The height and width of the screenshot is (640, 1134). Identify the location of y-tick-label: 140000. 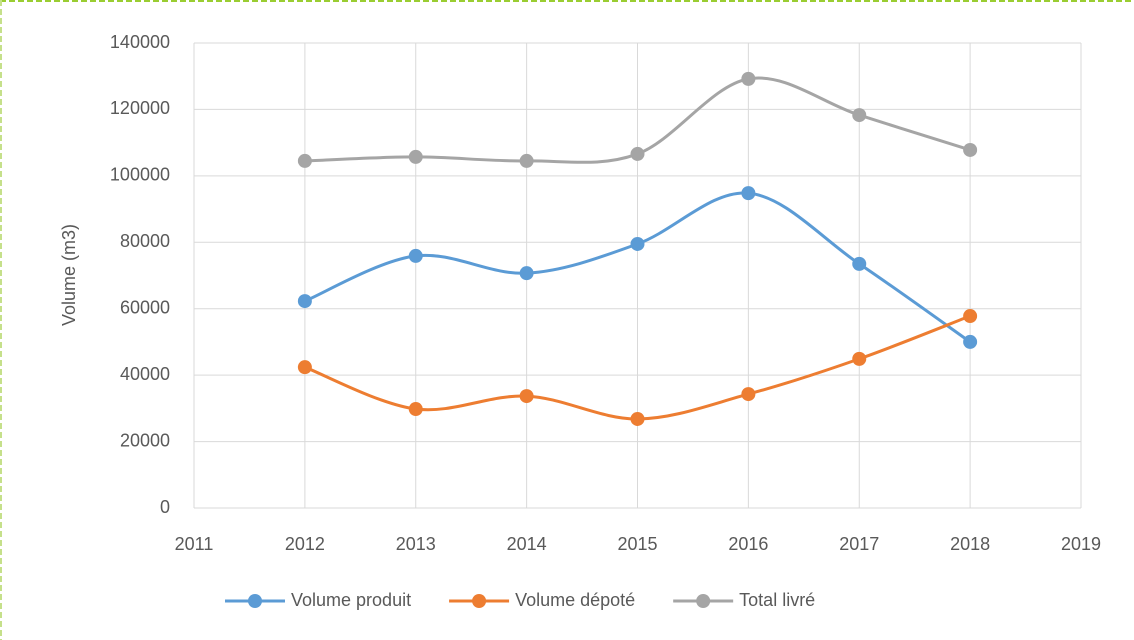
(140, 42).